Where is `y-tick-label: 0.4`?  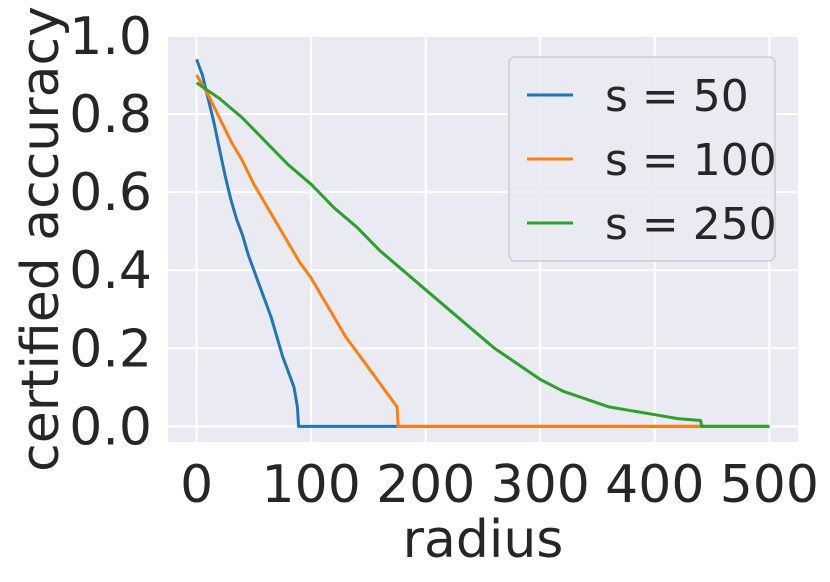 y-tick-label: 0.4 is located at coordinates (110, 271).